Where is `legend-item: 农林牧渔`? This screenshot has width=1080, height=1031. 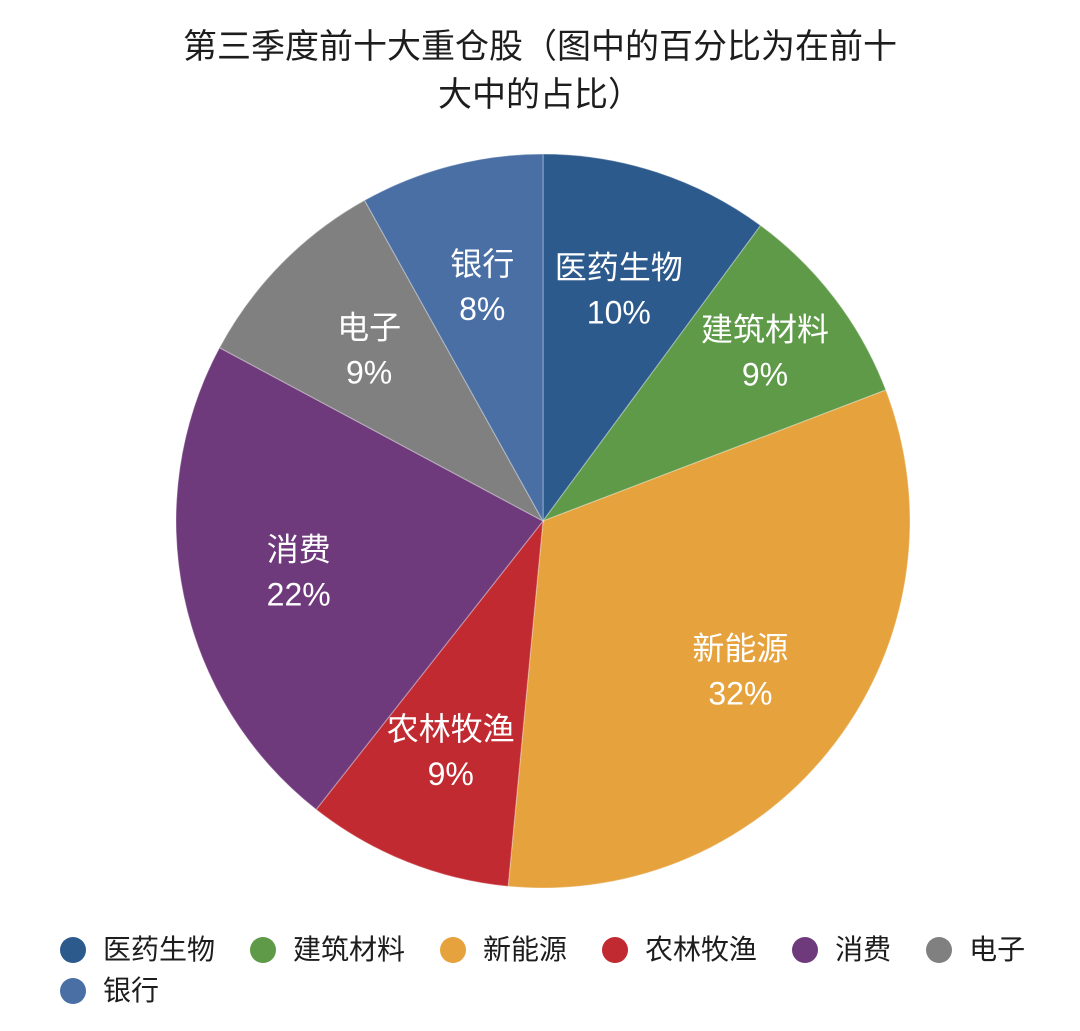
legend-item: 农林牧渔 is located at coordinates (679, 950).